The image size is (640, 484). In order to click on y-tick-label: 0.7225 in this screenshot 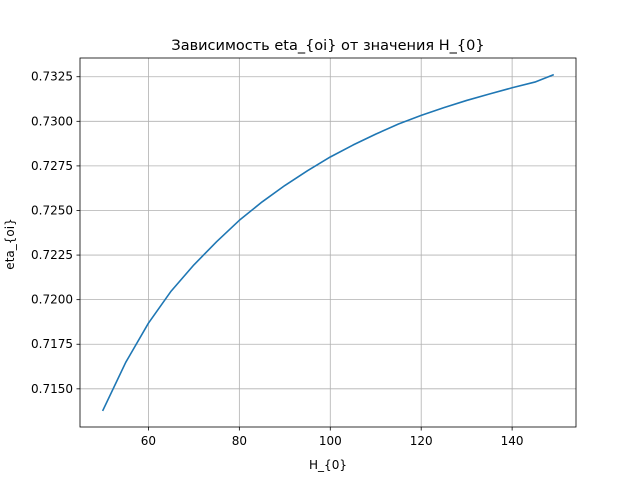, I will do `click(52, 255)`.